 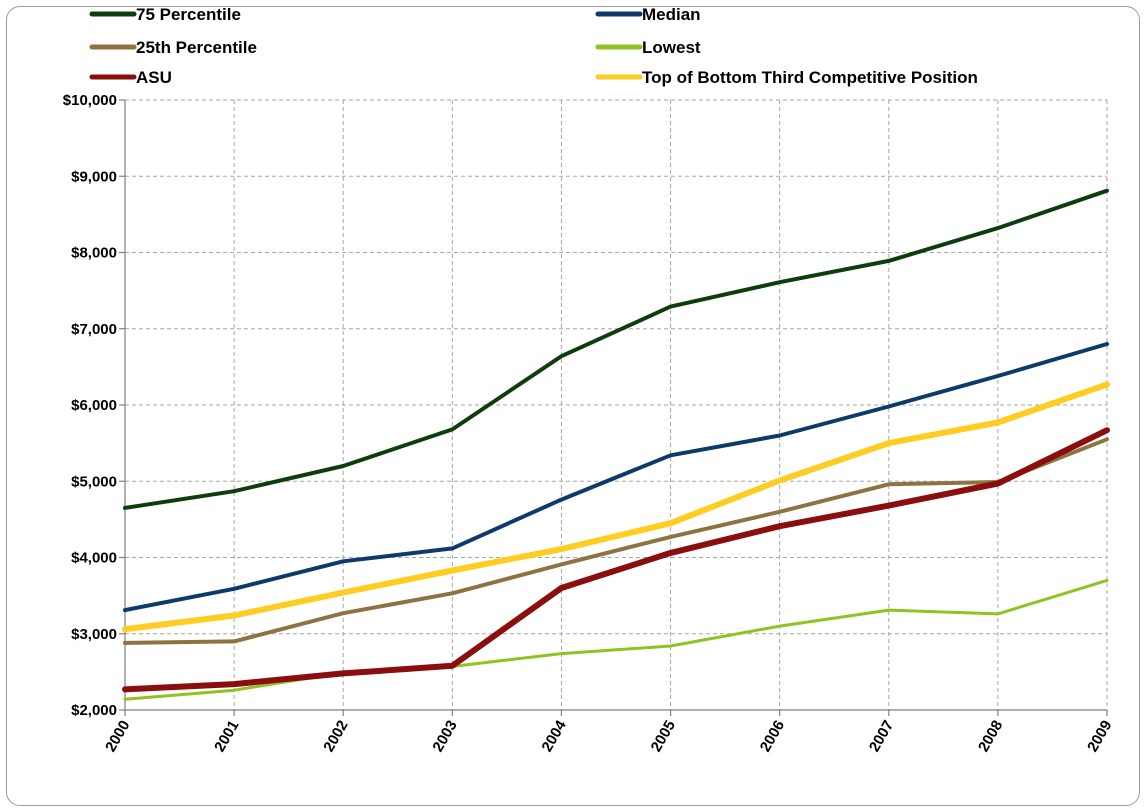 What do you see at coordinates (94, 558) in the screenshot?
I see `y-tick-label: $4,000` at bounding box center [94, 558].